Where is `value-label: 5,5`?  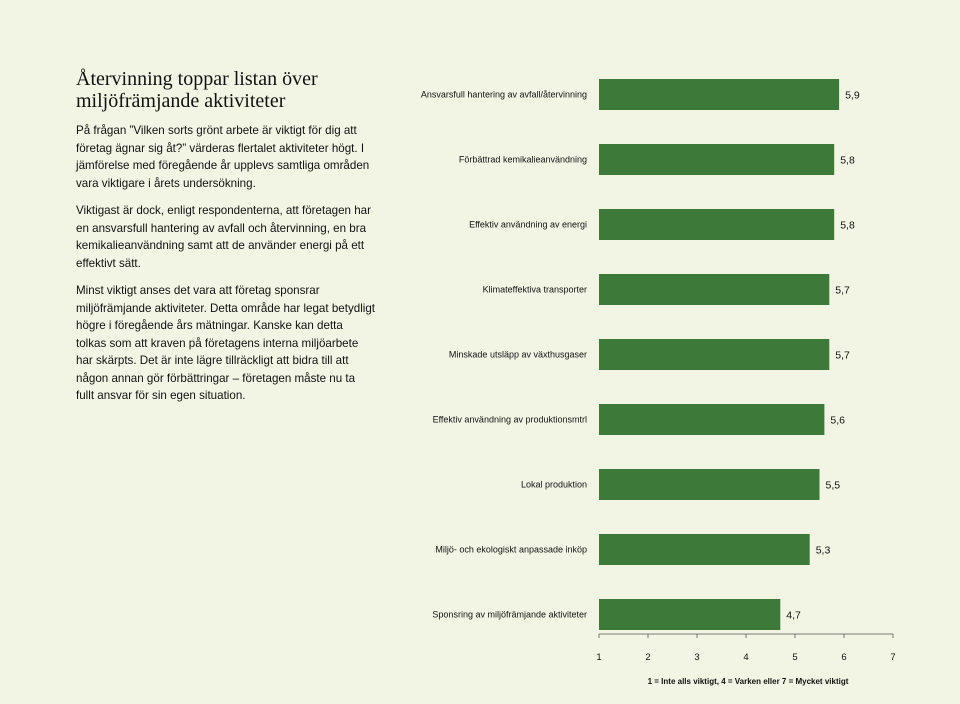
value-label: 5,5 is located at coordinates (833, 486).